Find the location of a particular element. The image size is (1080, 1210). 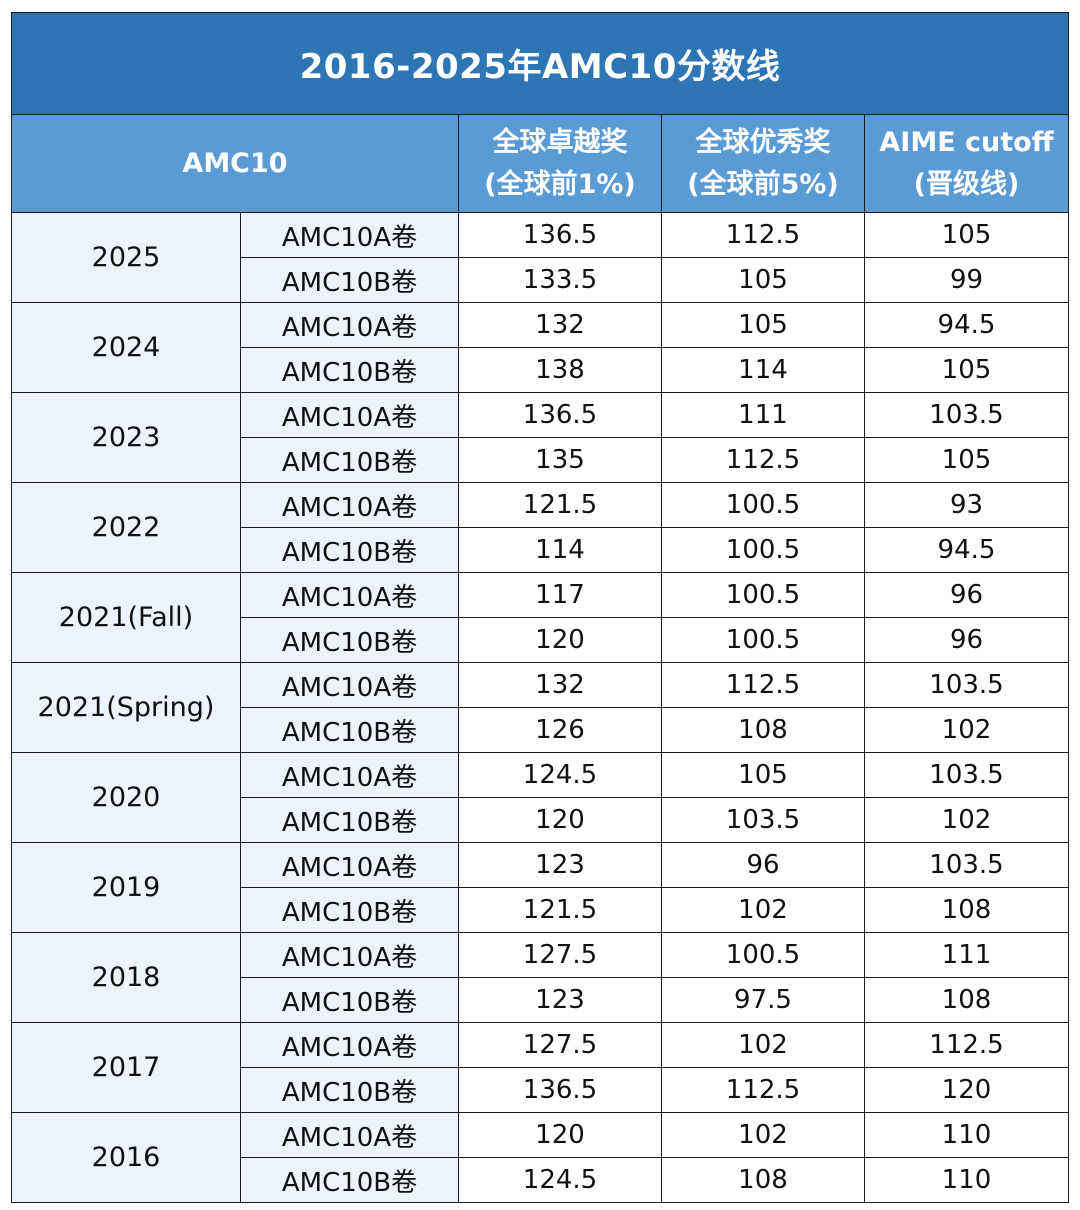

table-row: 2017 AMC10A卷 127.5 102 112.5 is located at coordinates (540, 1067).